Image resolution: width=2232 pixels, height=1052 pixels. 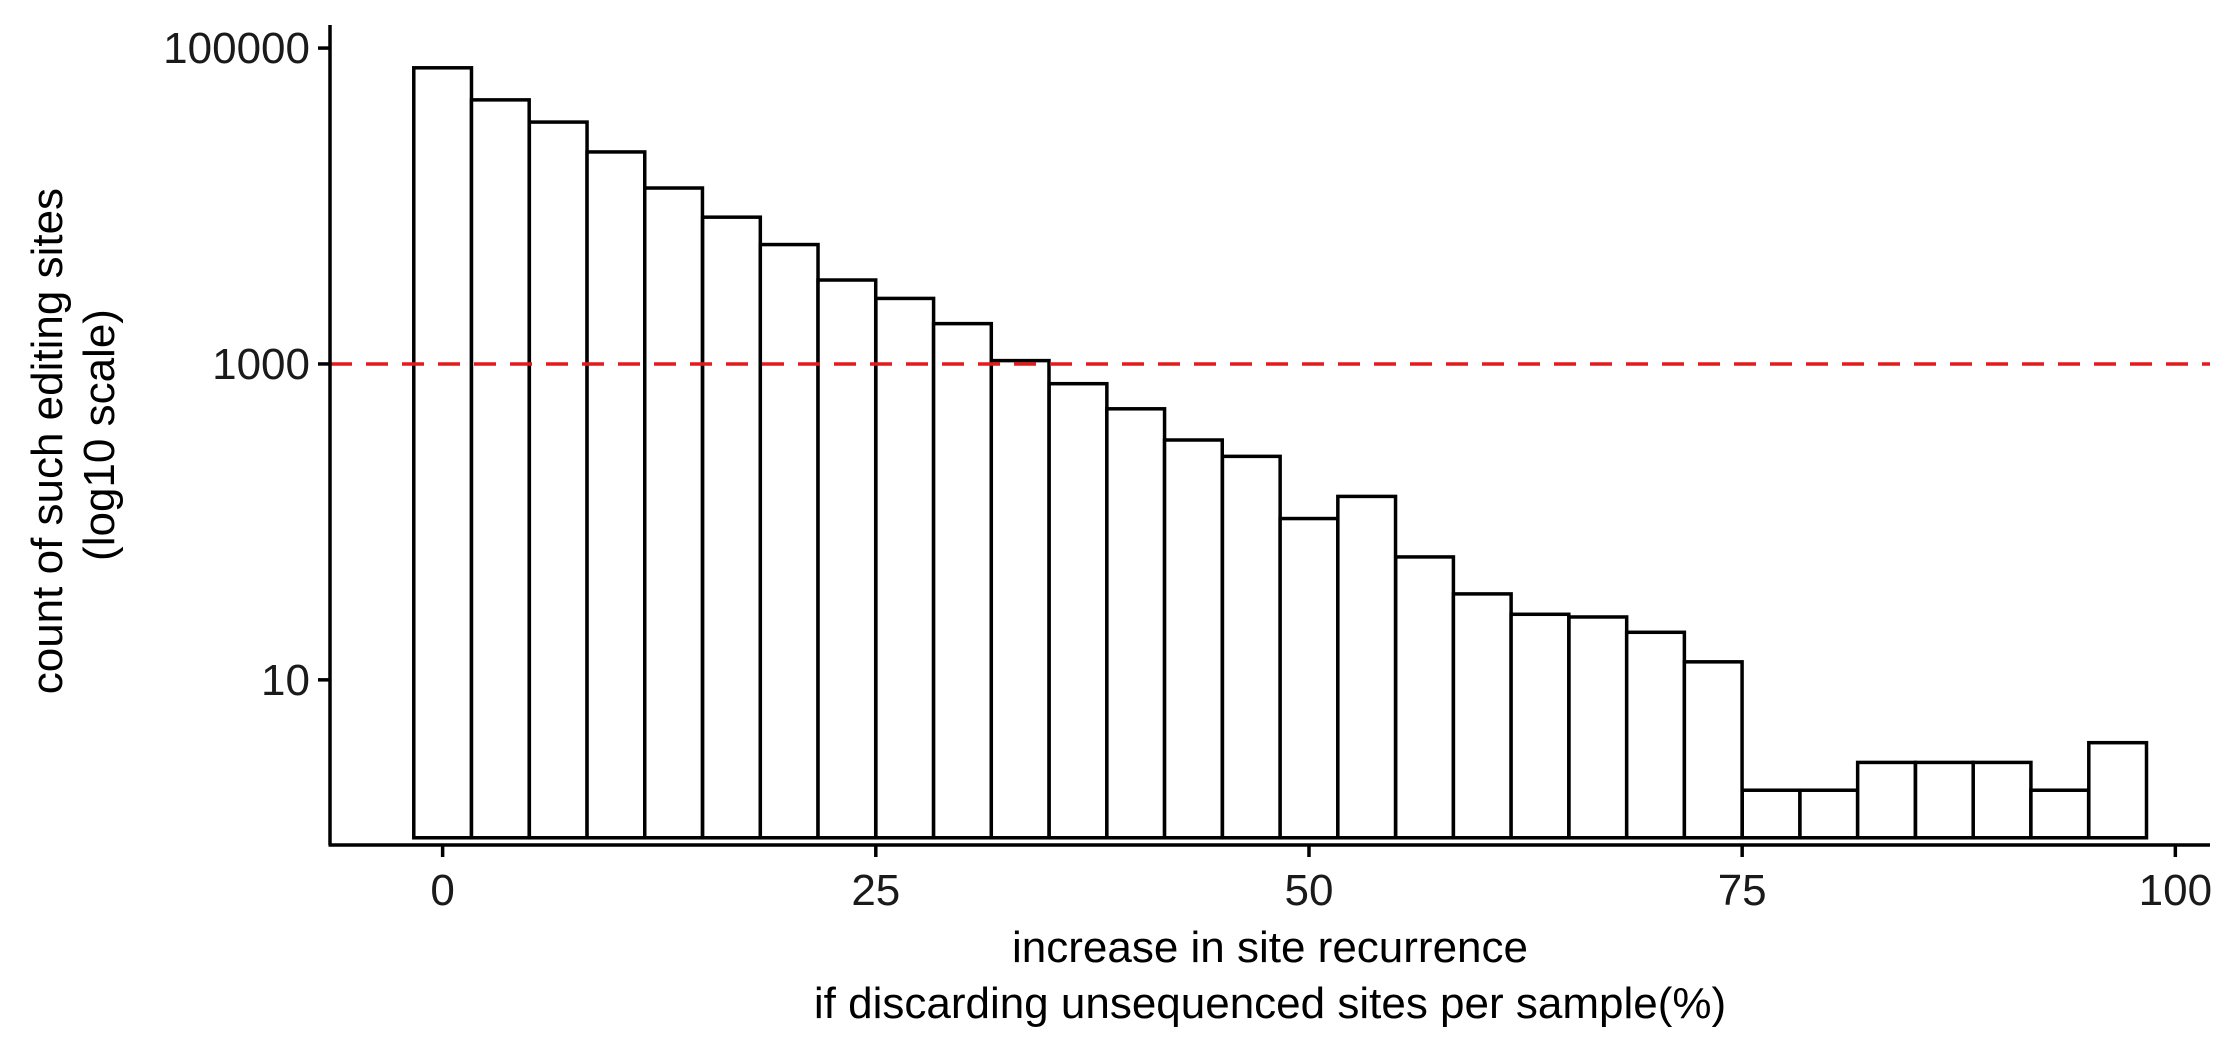 I want to click on y-tick-label: 1000, so click(x=261, y=364).